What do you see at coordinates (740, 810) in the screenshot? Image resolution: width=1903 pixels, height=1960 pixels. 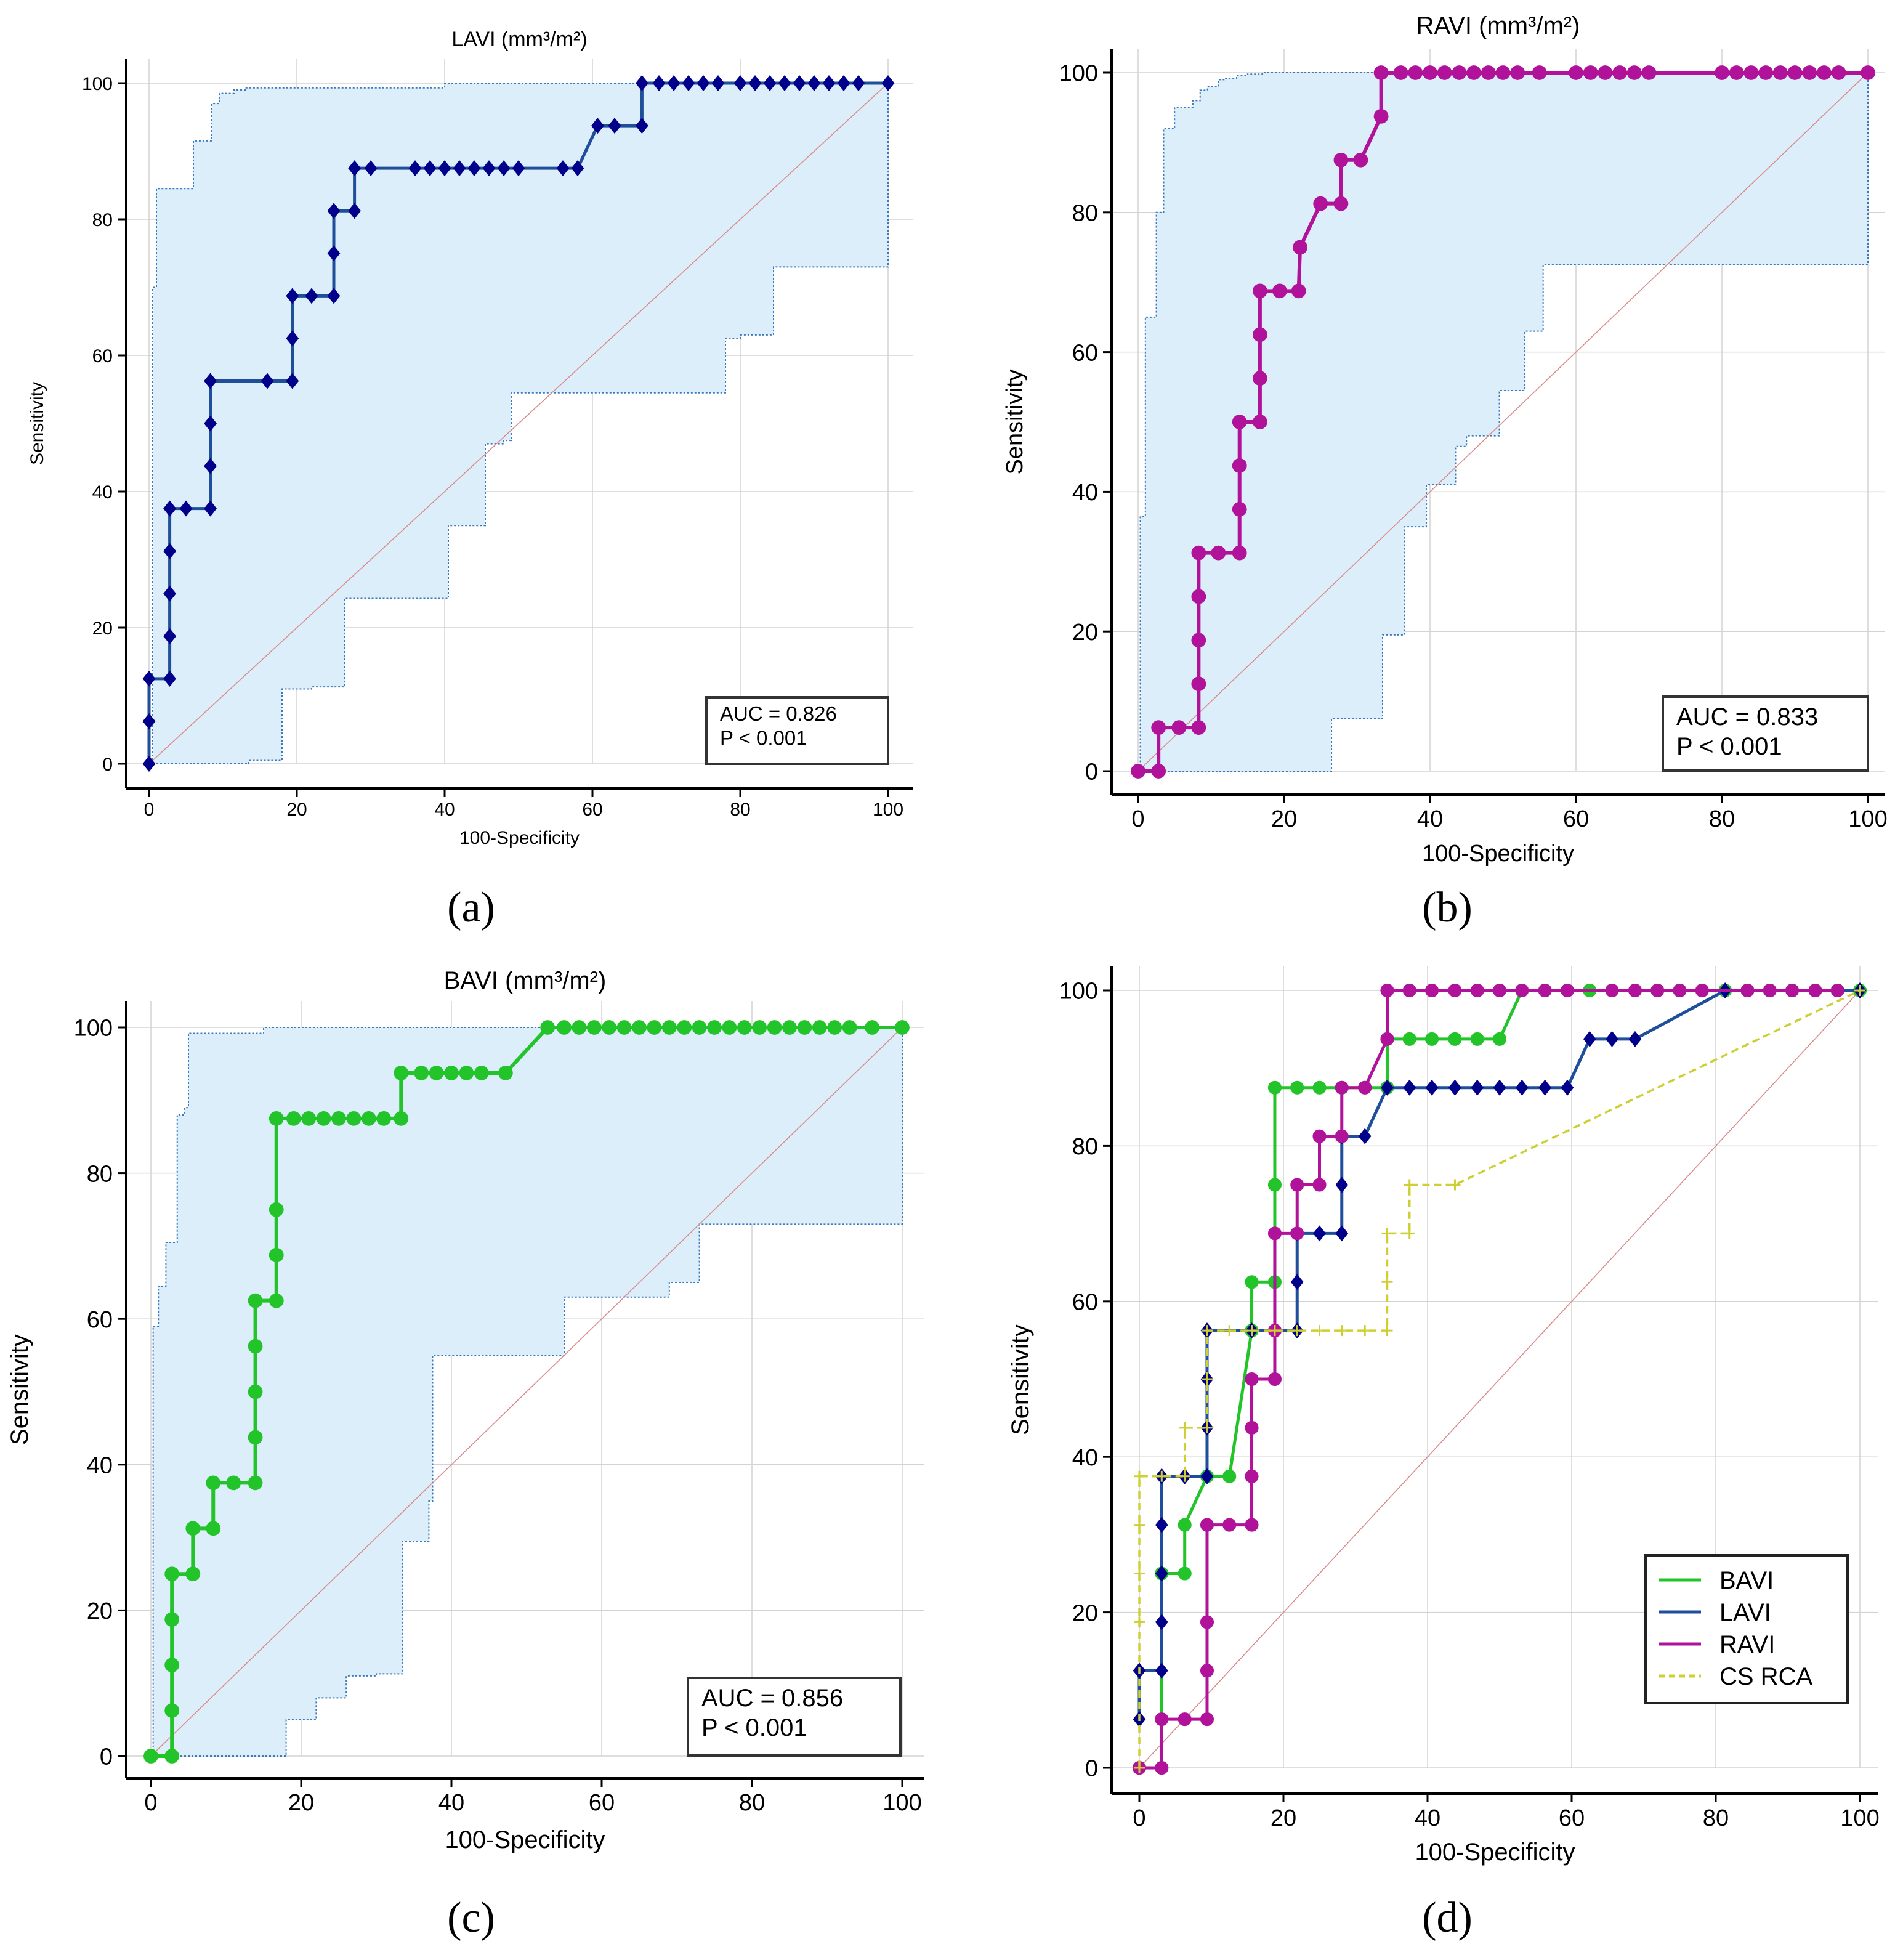 I see `x-tick-label: 80` at bounding box center [740, 810].